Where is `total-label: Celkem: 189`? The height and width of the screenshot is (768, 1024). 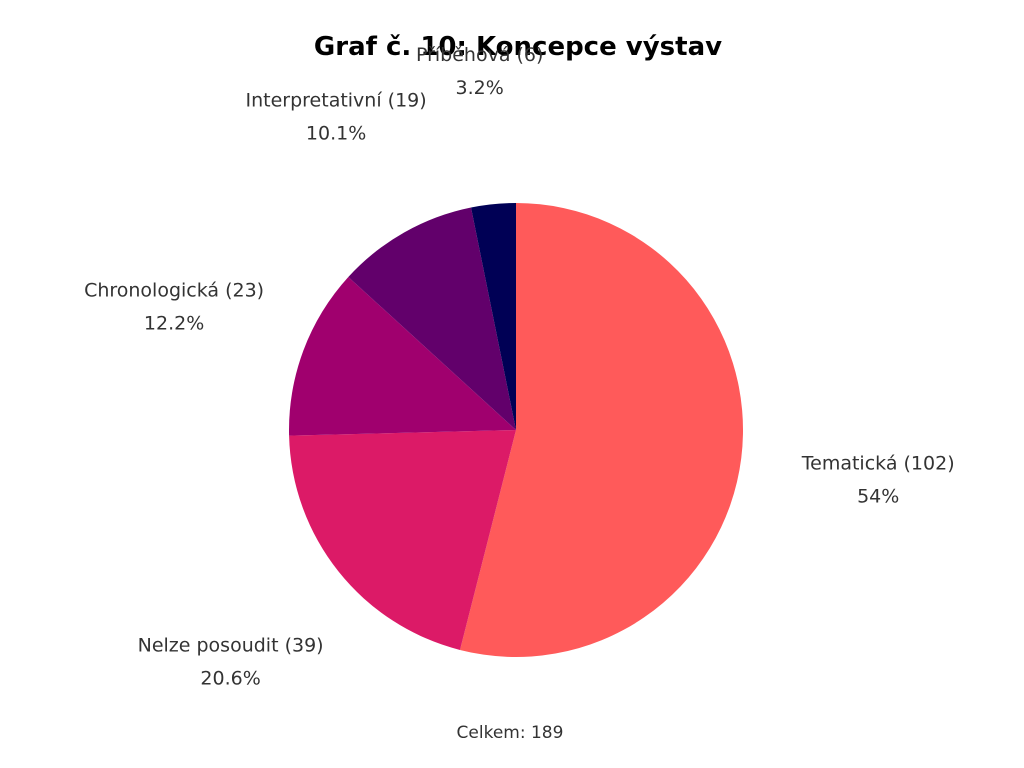 total-label: Celkem: 189 is located at coordinates (510, 733).